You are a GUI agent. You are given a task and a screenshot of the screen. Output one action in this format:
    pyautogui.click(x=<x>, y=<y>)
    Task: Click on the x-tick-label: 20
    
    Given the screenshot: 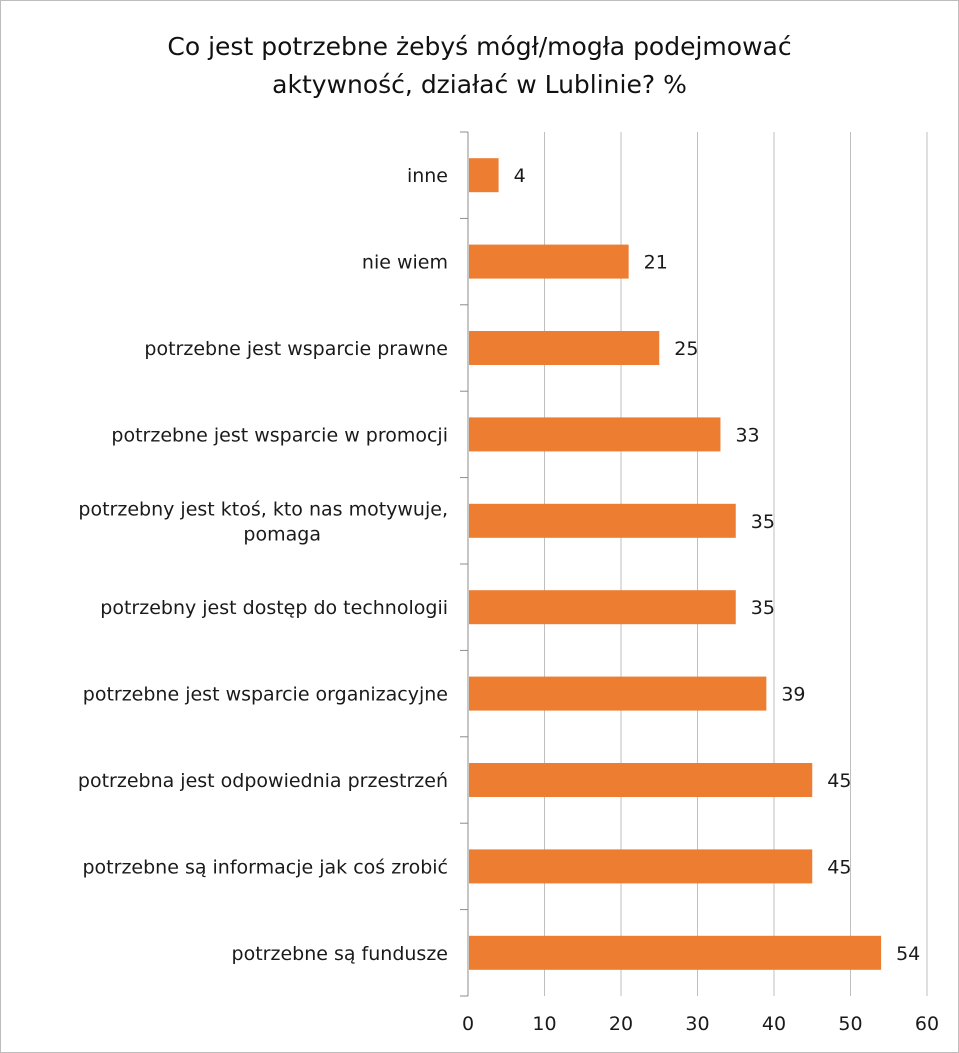 What is the action you would take?
    pyautogui.click(x=621, y=1024)
    